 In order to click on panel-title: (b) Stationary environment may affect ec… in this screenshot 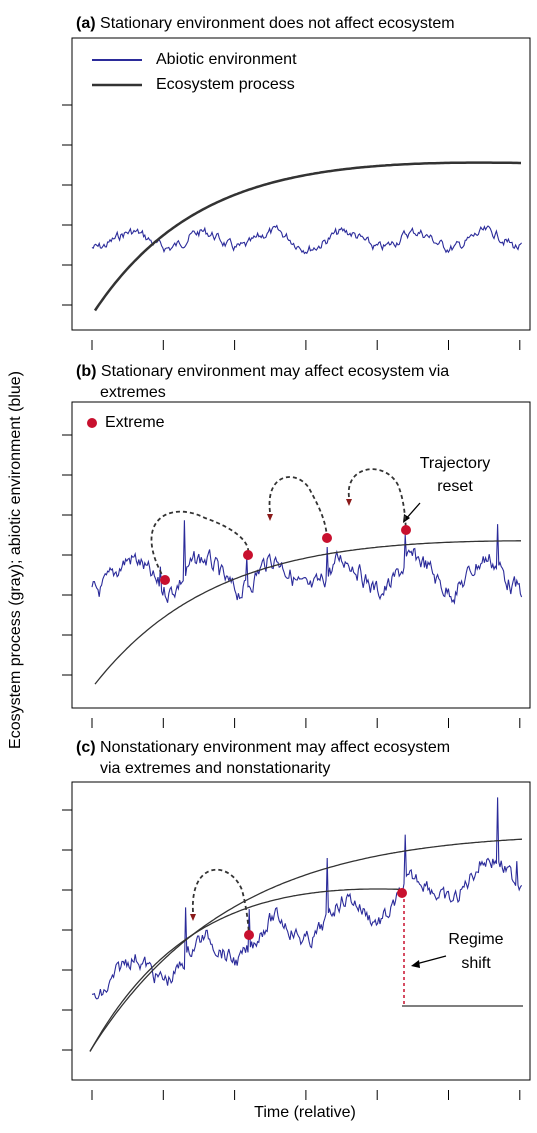, I will do `click(262, 371)`.